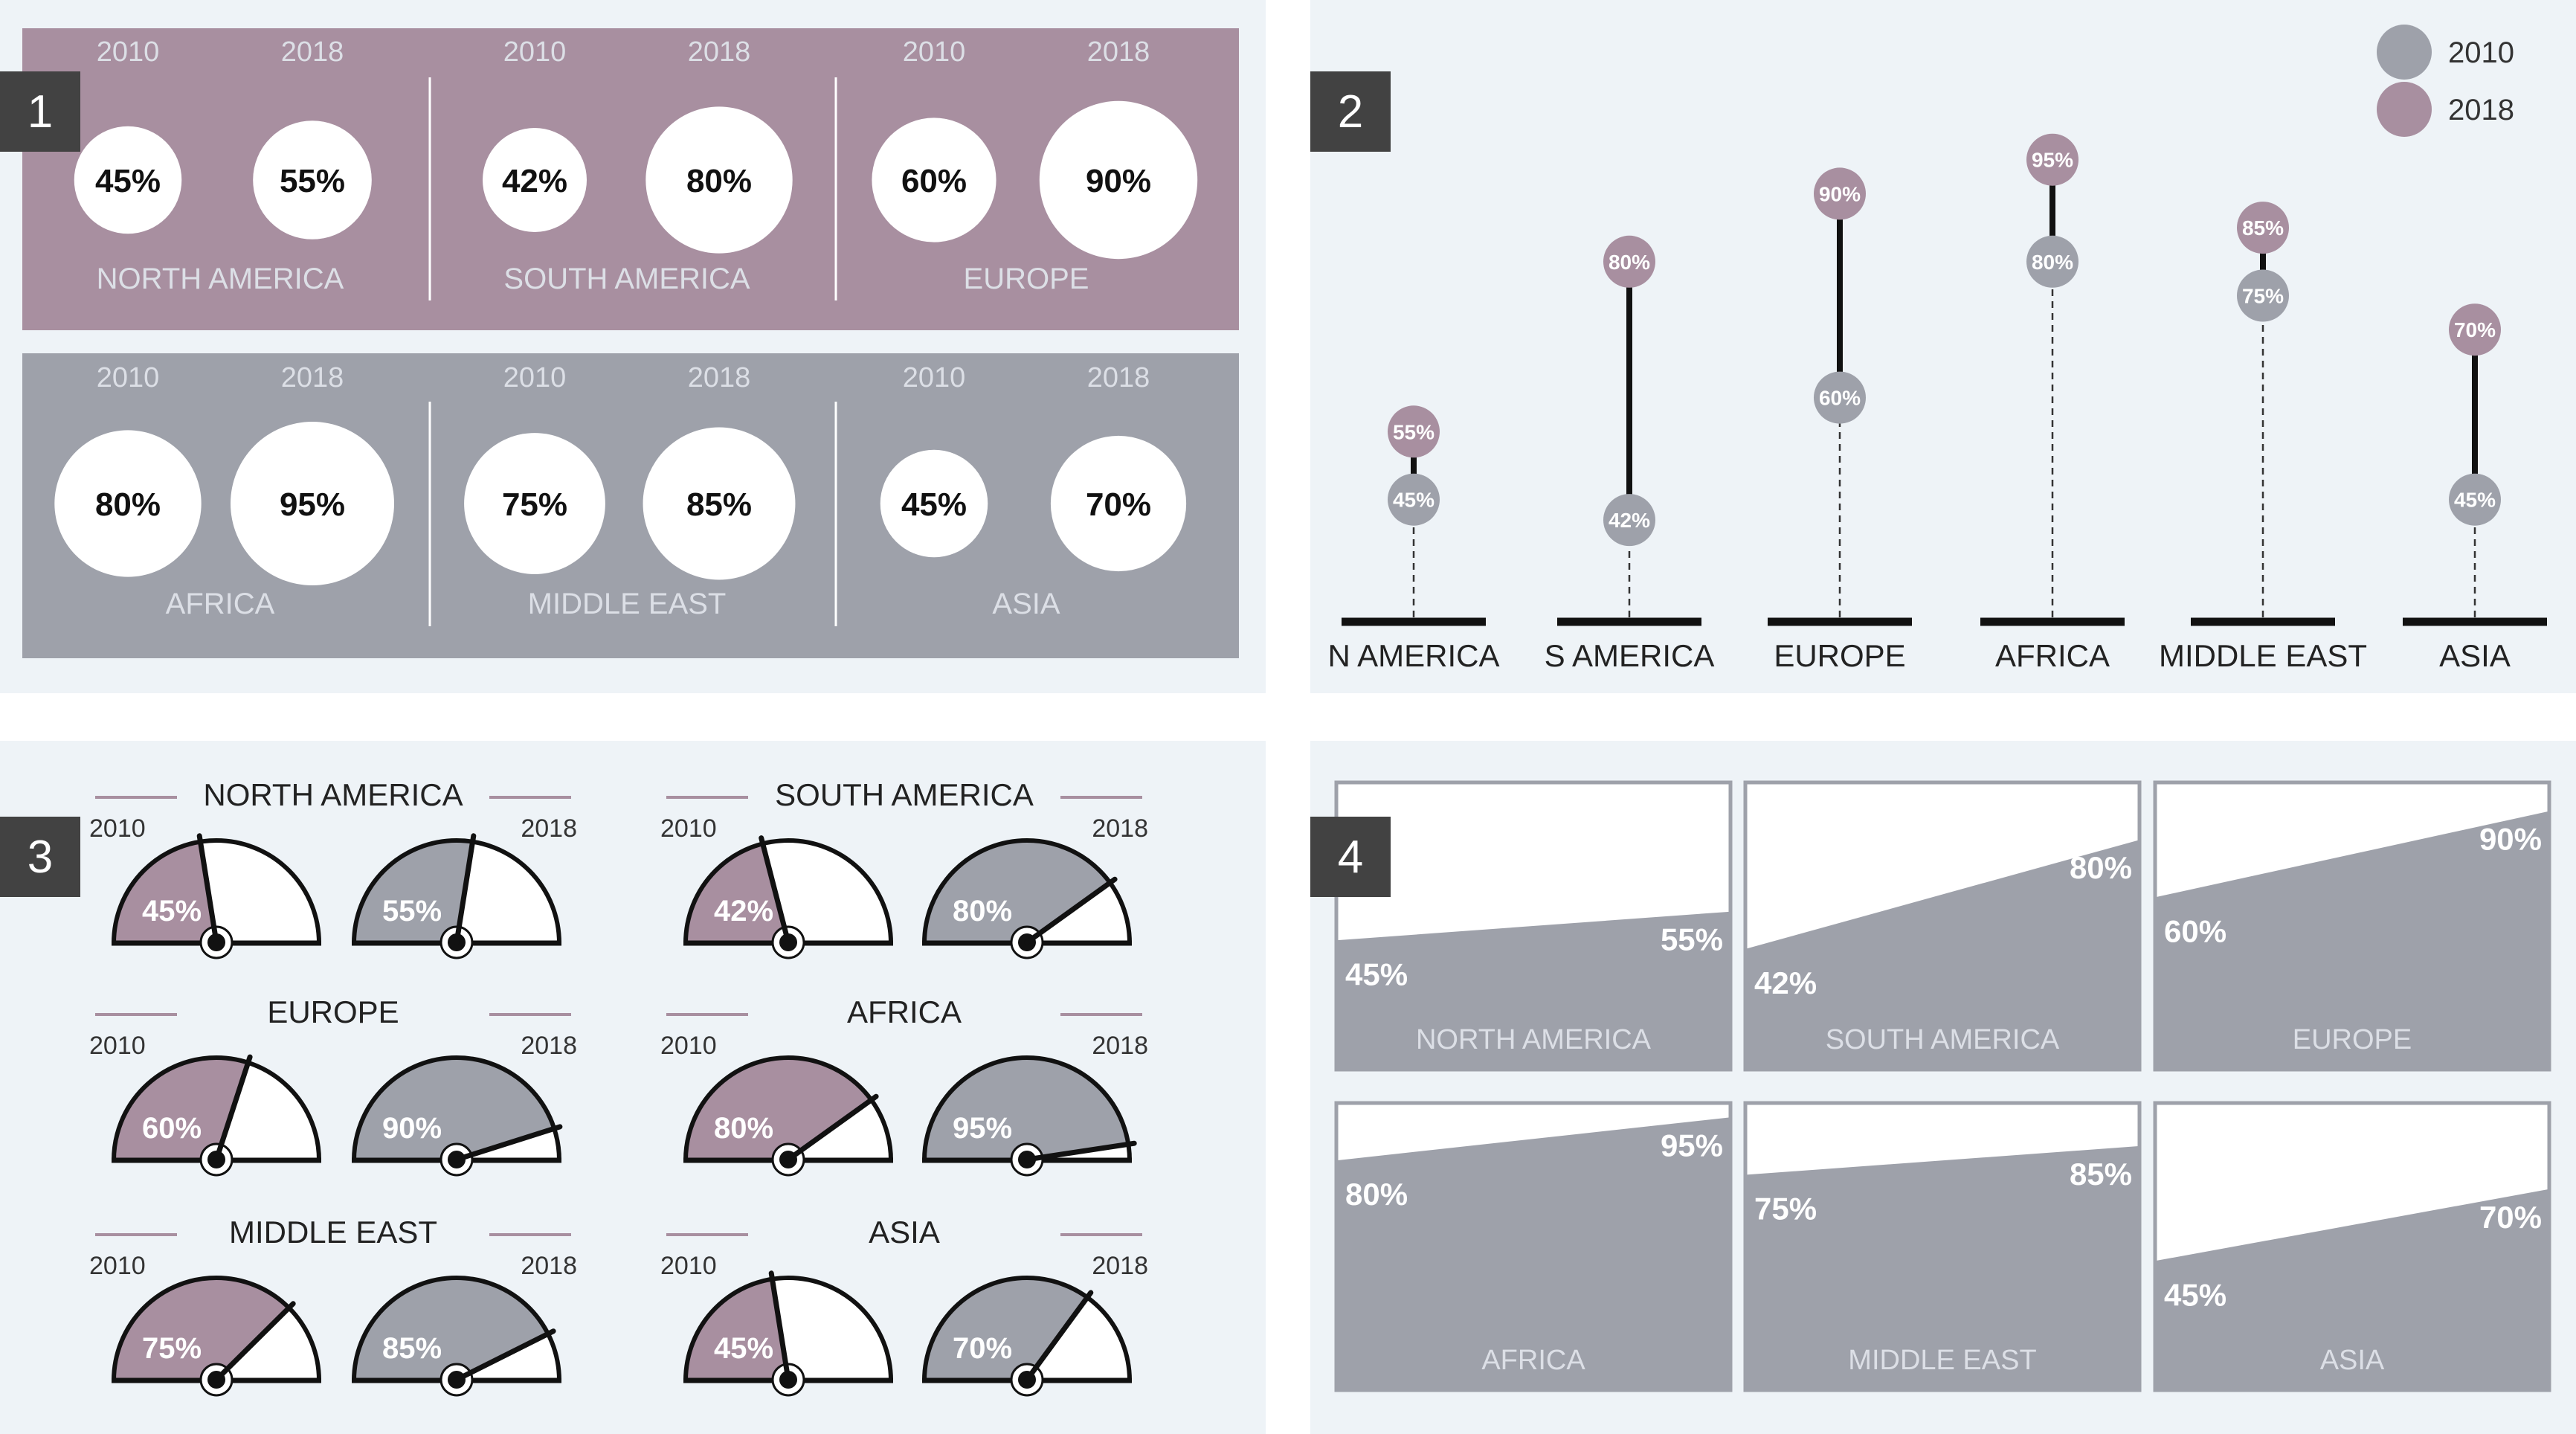  I want to click on area-asia-value-2018: 70%, so click(2510, 1217).